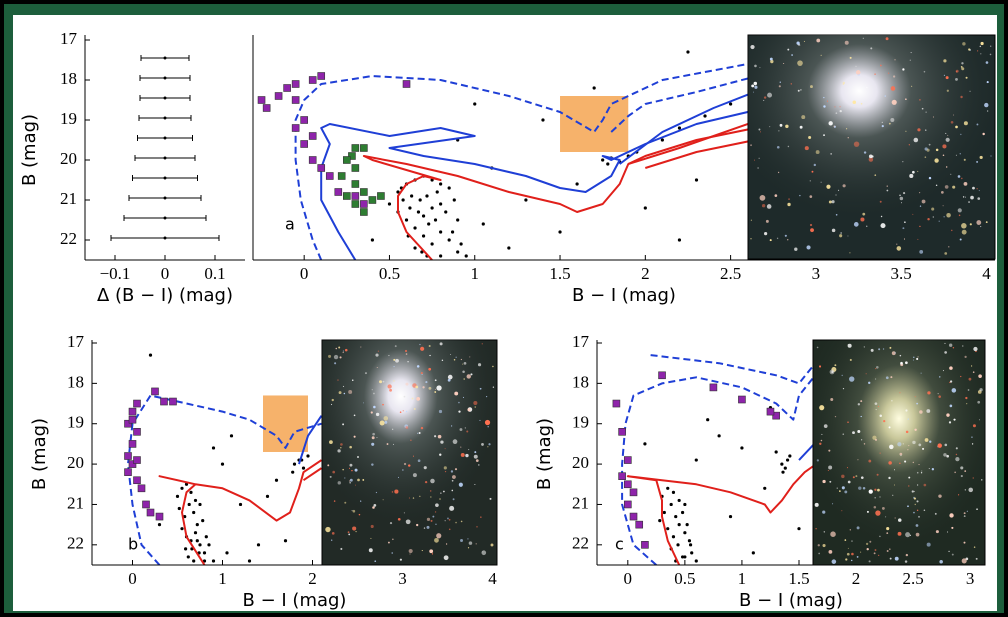 This screenshot has height=617, width=1008. Describe the element at coordinates (222, 578) in the screenshot. I see `x-tick-label: 1` at that location.